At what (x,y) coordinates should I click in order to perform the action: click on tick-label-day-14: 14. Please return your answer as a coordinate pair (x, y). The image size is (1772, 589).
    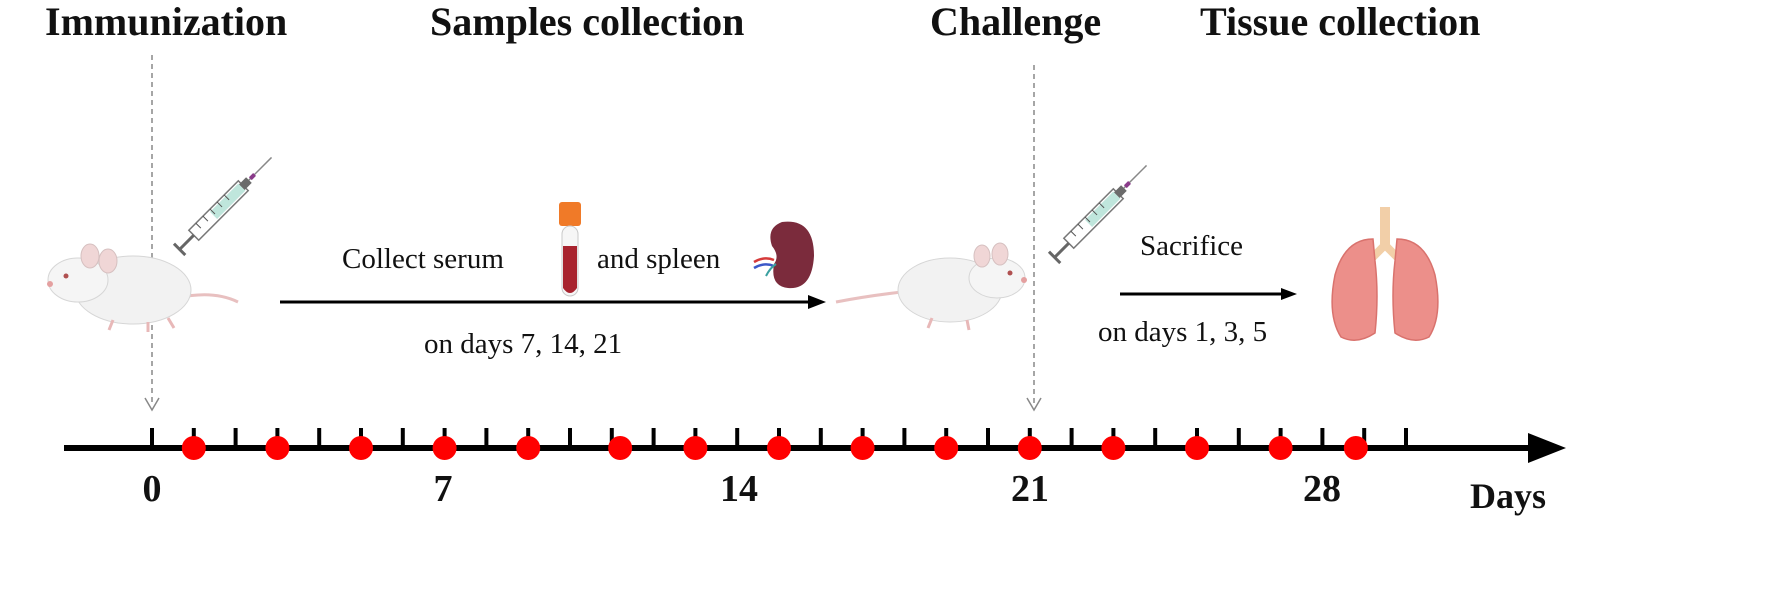
    Looking at the image, I should click on (739, 489).